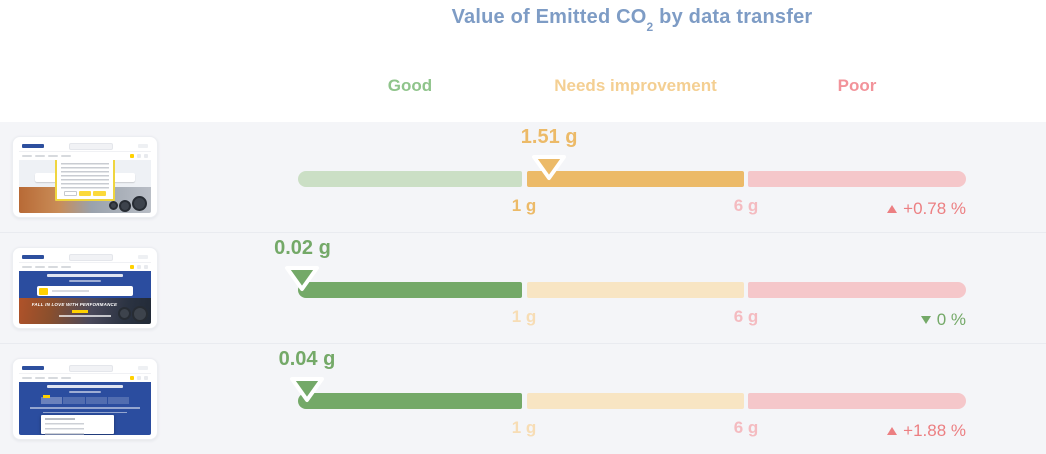 Image resolution: width=1046 pixels, height=454 pixels. What do you see at coordinates (934, 208) in the screenshot?
I see `change-label: +0.78 %` at bounding box center [934, 208].